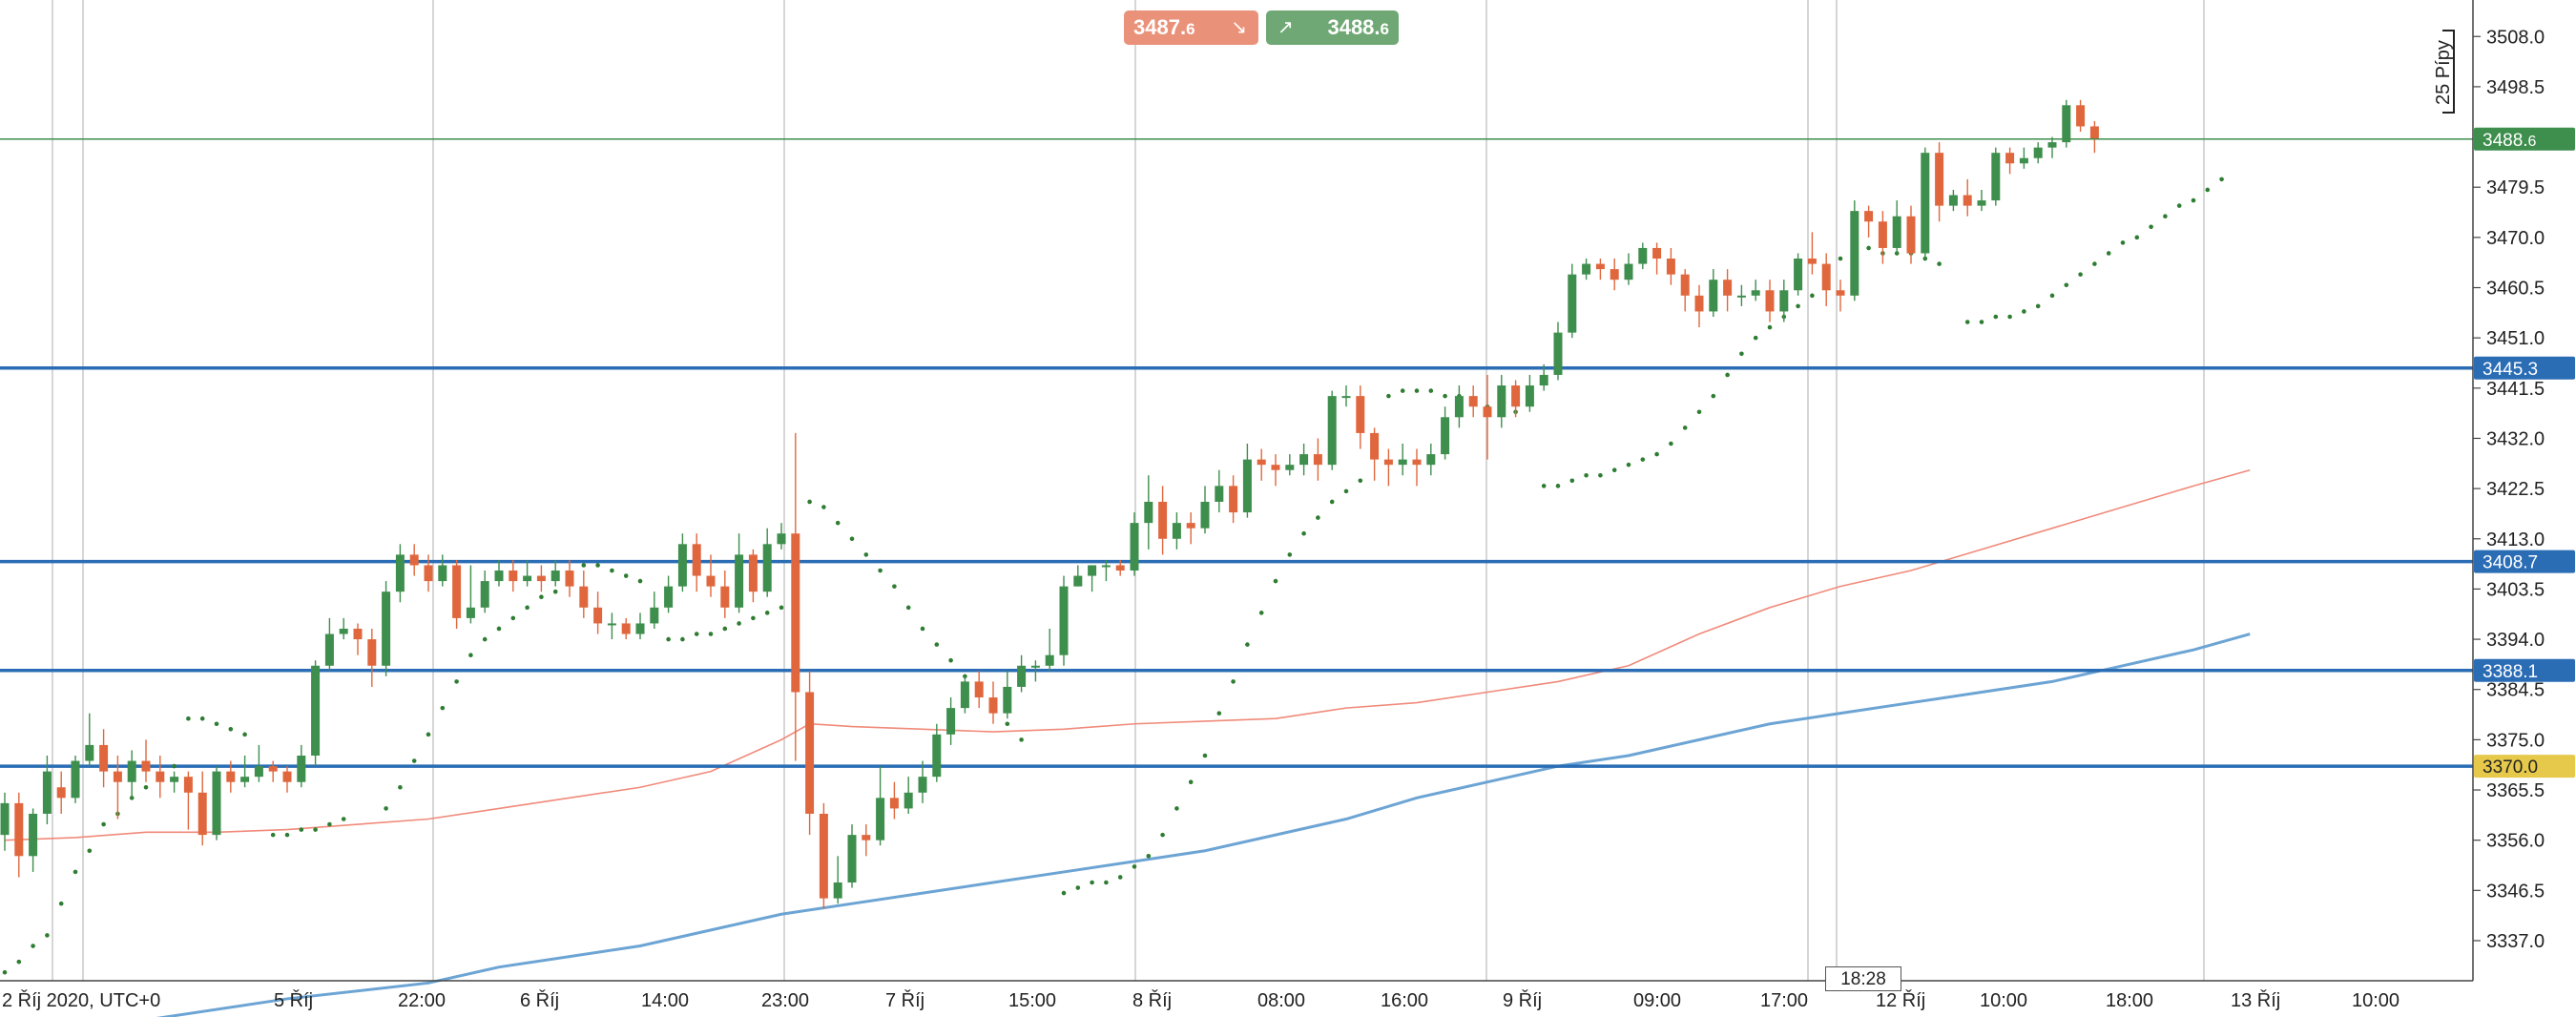 The width and height of the screenshot is (2576, 1017). Describe the element at coordinates (2003, 1000) in the screenshot. I see `x-tick-label: 10:00` at that location.